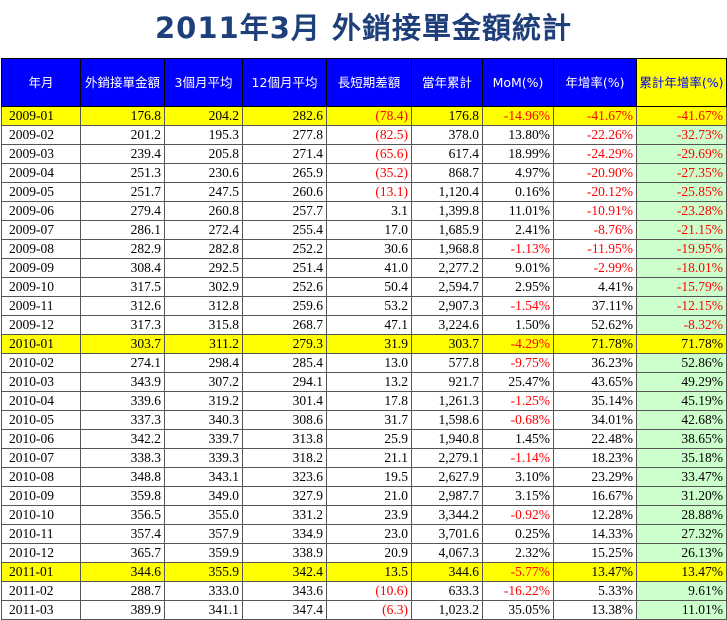 This screenshot has height=620, width=727. I want to click on cell-ytd: 868.7, so click(447, 173).